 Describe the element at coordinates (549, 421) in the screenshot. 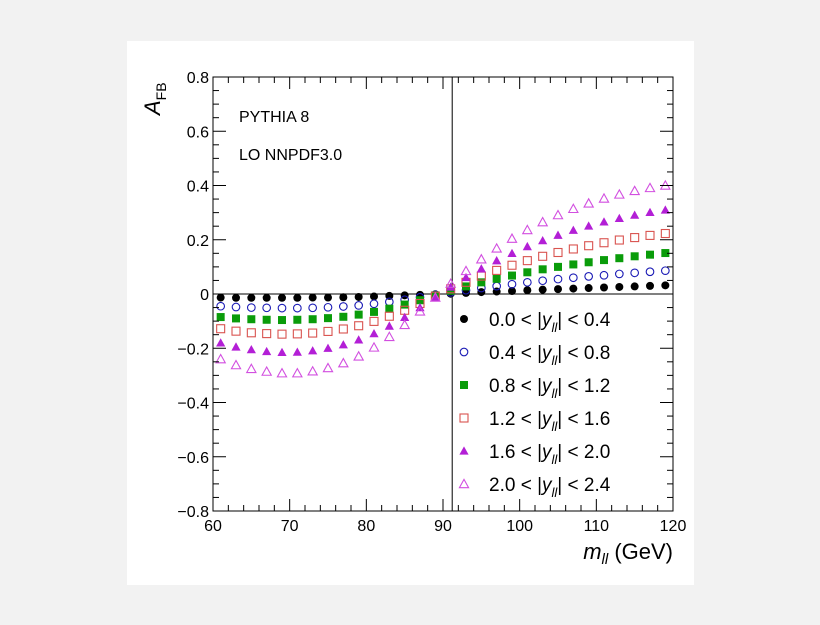

I see `legend-entry: 1.2 < |yll| < 1.6` at that location.